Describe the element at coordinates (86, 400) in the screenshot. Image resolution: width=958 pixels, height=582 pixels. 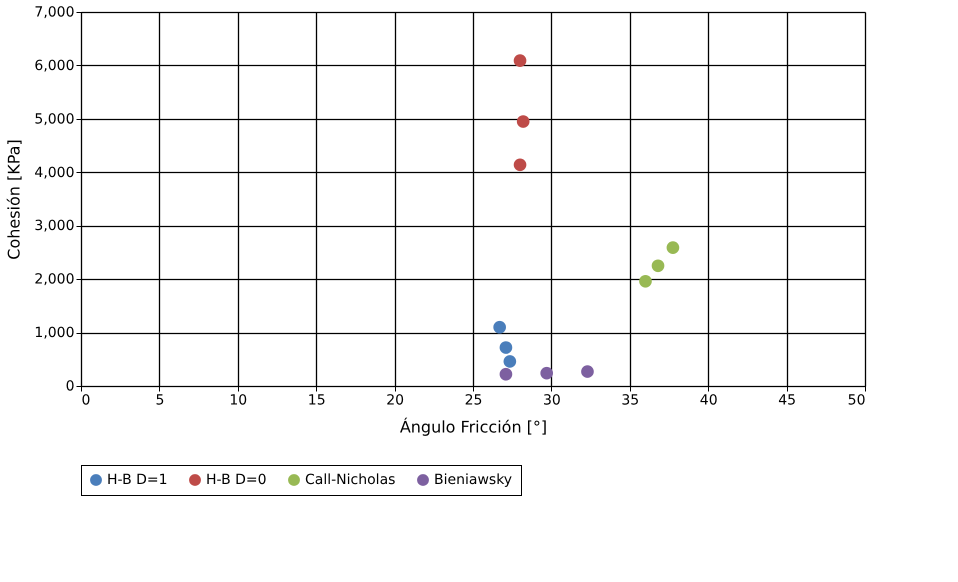
I see `x-tick-label: 0` at that location.